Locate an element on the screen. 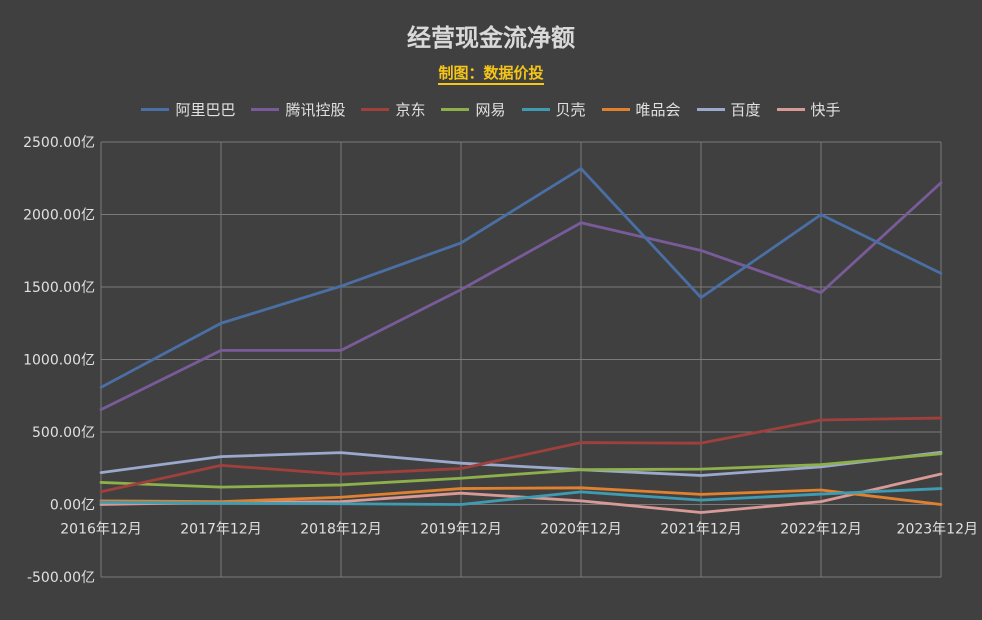  x-tick-label: 2020年12月 is located at coordinates (580, 530).